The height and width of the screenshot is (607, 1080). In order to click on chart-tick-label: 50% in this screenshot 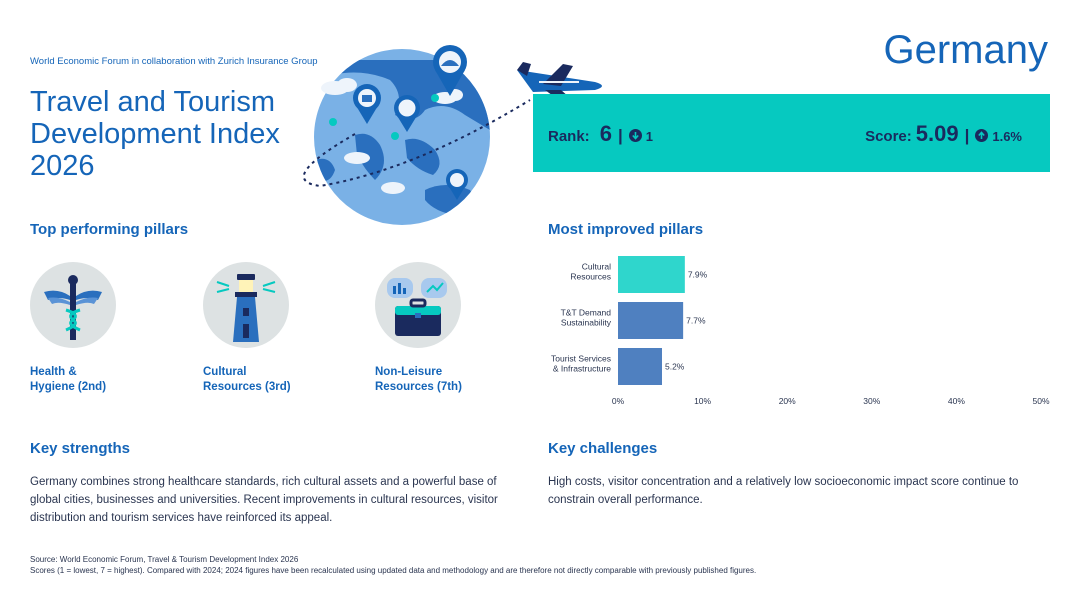, I will do `click(1040, 401)`.